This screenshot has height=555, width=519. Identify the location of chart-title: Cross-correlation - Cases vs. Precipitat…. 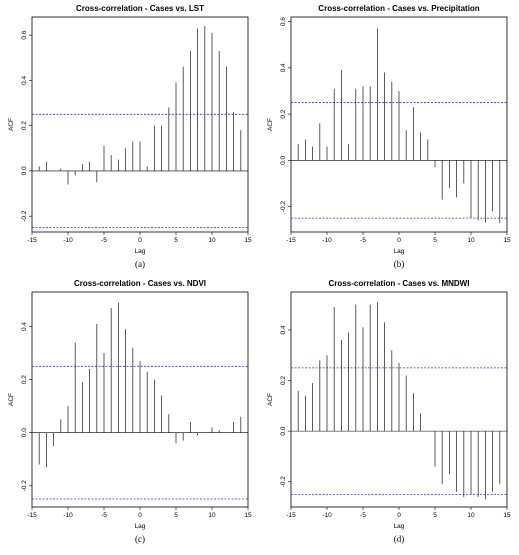
(399, 8).